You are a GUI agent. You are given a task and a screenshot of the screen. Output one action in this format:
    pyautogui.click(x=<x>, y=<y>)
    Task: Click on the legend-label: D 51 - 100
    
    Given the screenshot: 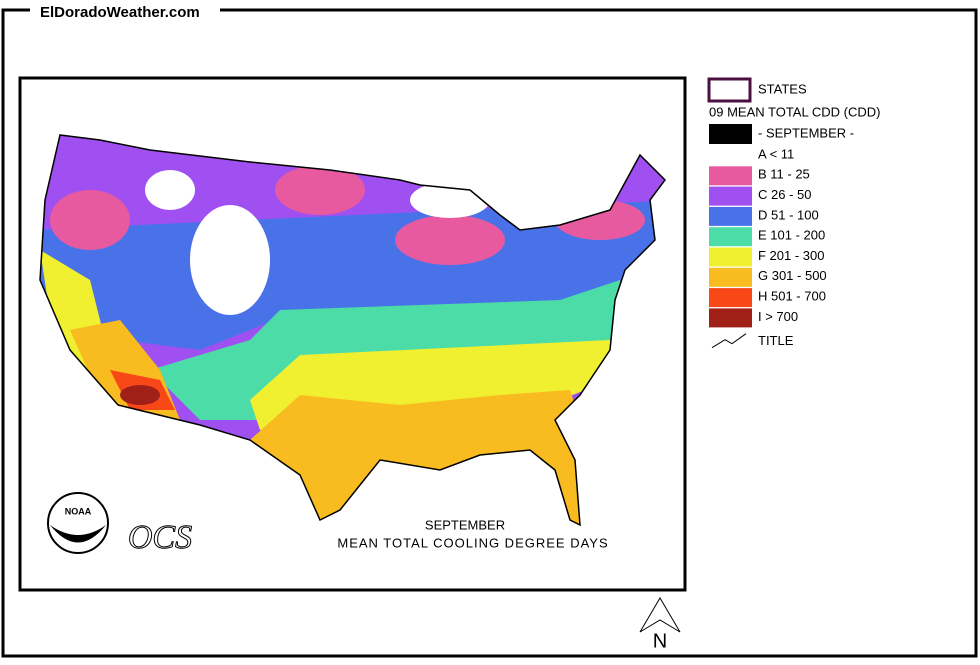 What is the action you would take?
    pyautogui.click(x=788, y=214)
    